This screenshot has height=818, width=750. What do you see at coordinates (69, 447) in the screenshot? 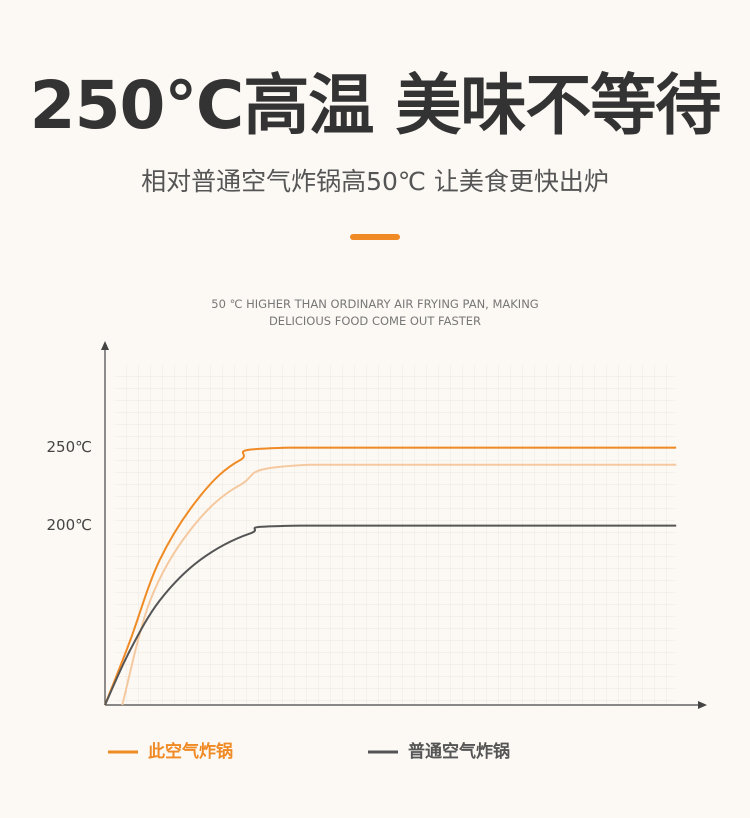
I see `y-tick-label: 250℃` at bounding box center [69, 447].